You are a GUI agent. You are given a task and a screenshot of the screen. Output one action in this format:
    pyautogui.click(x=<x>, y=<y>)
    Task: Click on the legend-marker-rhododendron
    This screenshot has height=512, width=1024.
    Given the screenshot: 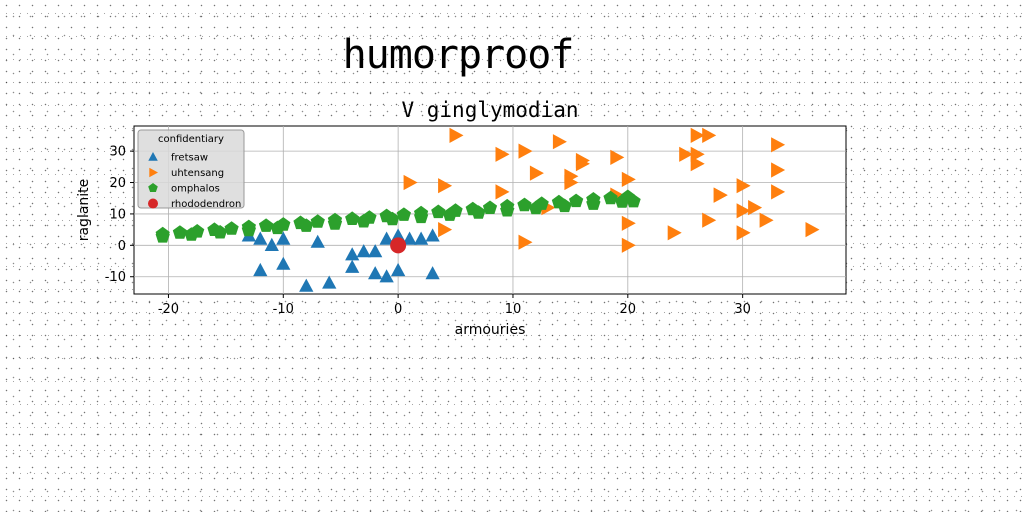 What is the action you would take?
    pyautogui.click(x=153, y=203)
    